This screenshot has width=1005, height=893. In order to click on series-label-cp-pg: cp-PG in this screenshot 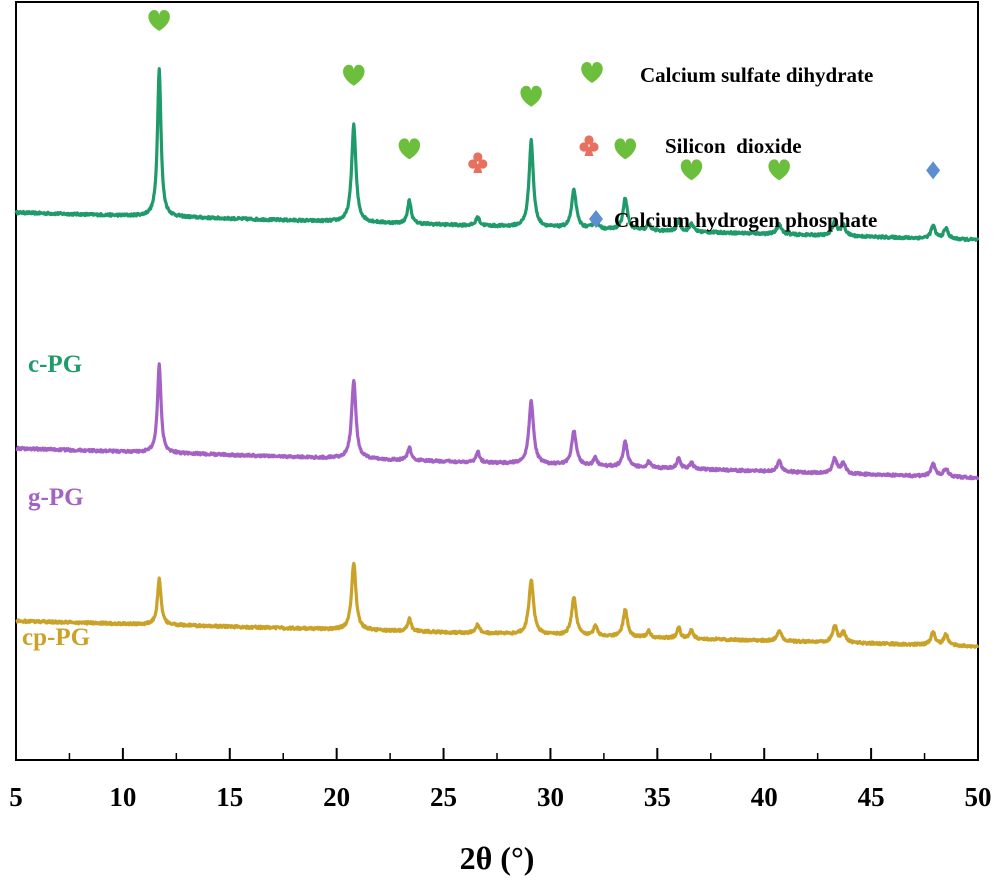, I will do `click(56, 637)`.